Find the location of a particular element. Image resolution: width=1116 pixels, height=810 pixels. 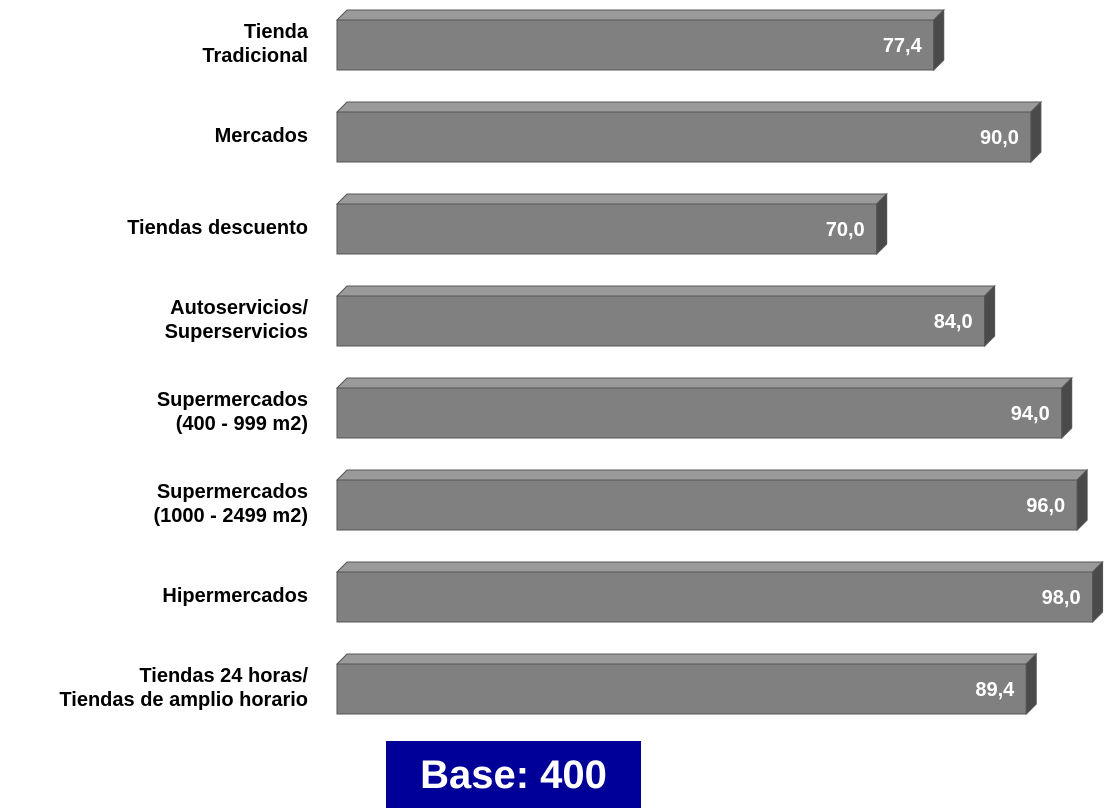

data-label: 94,0 is located at coordinates (1030, 414).